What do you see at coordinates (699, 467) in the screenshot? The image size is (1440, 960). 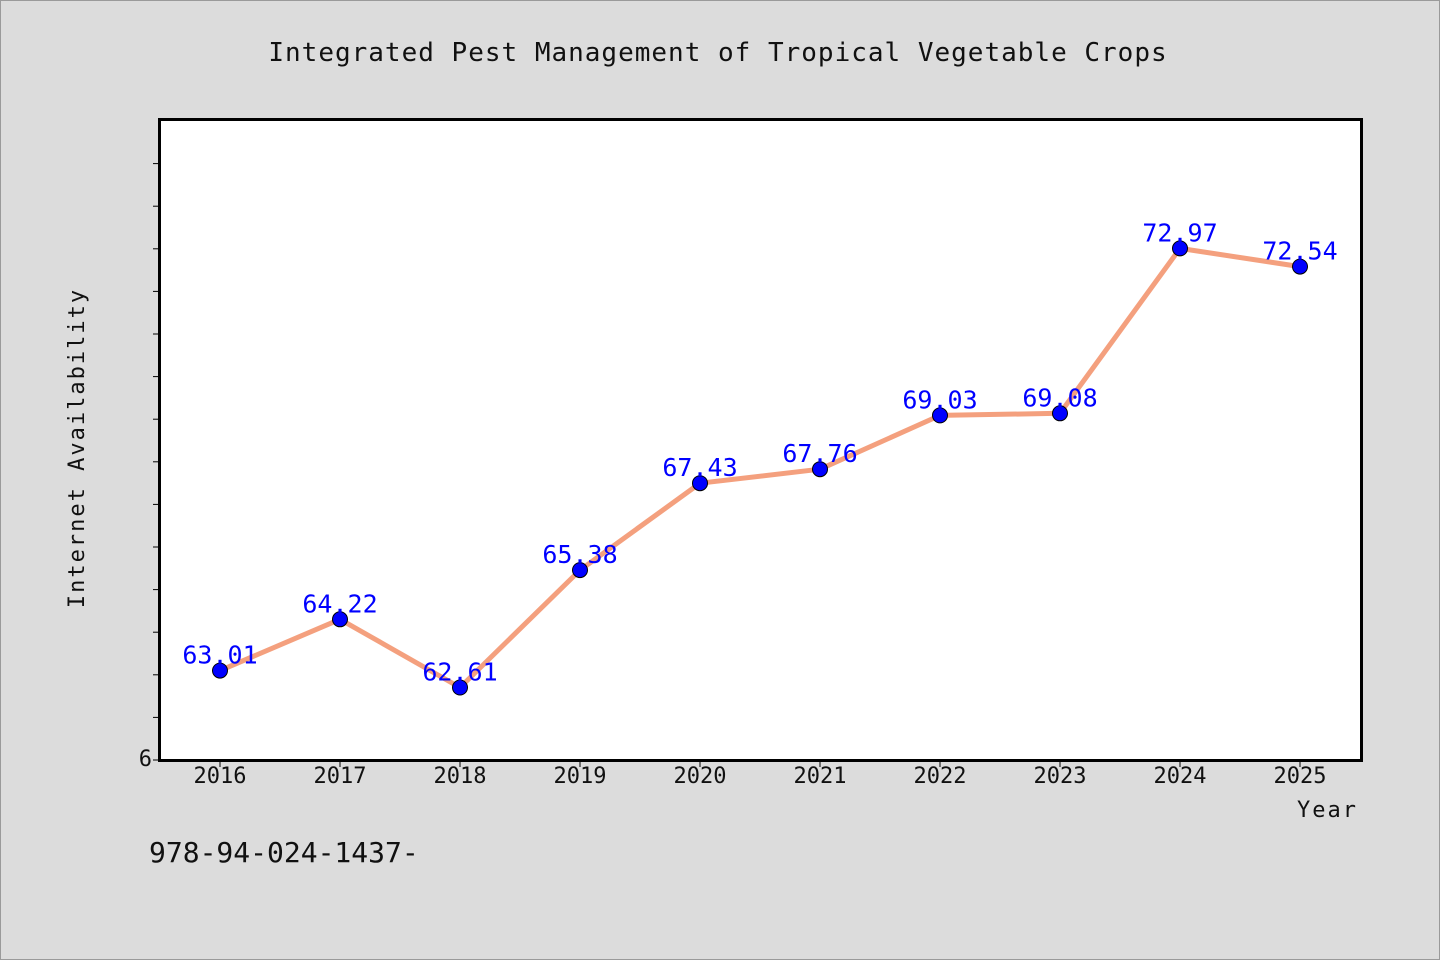 I see `data-label: 67.43` at bounding box center [699, 467].